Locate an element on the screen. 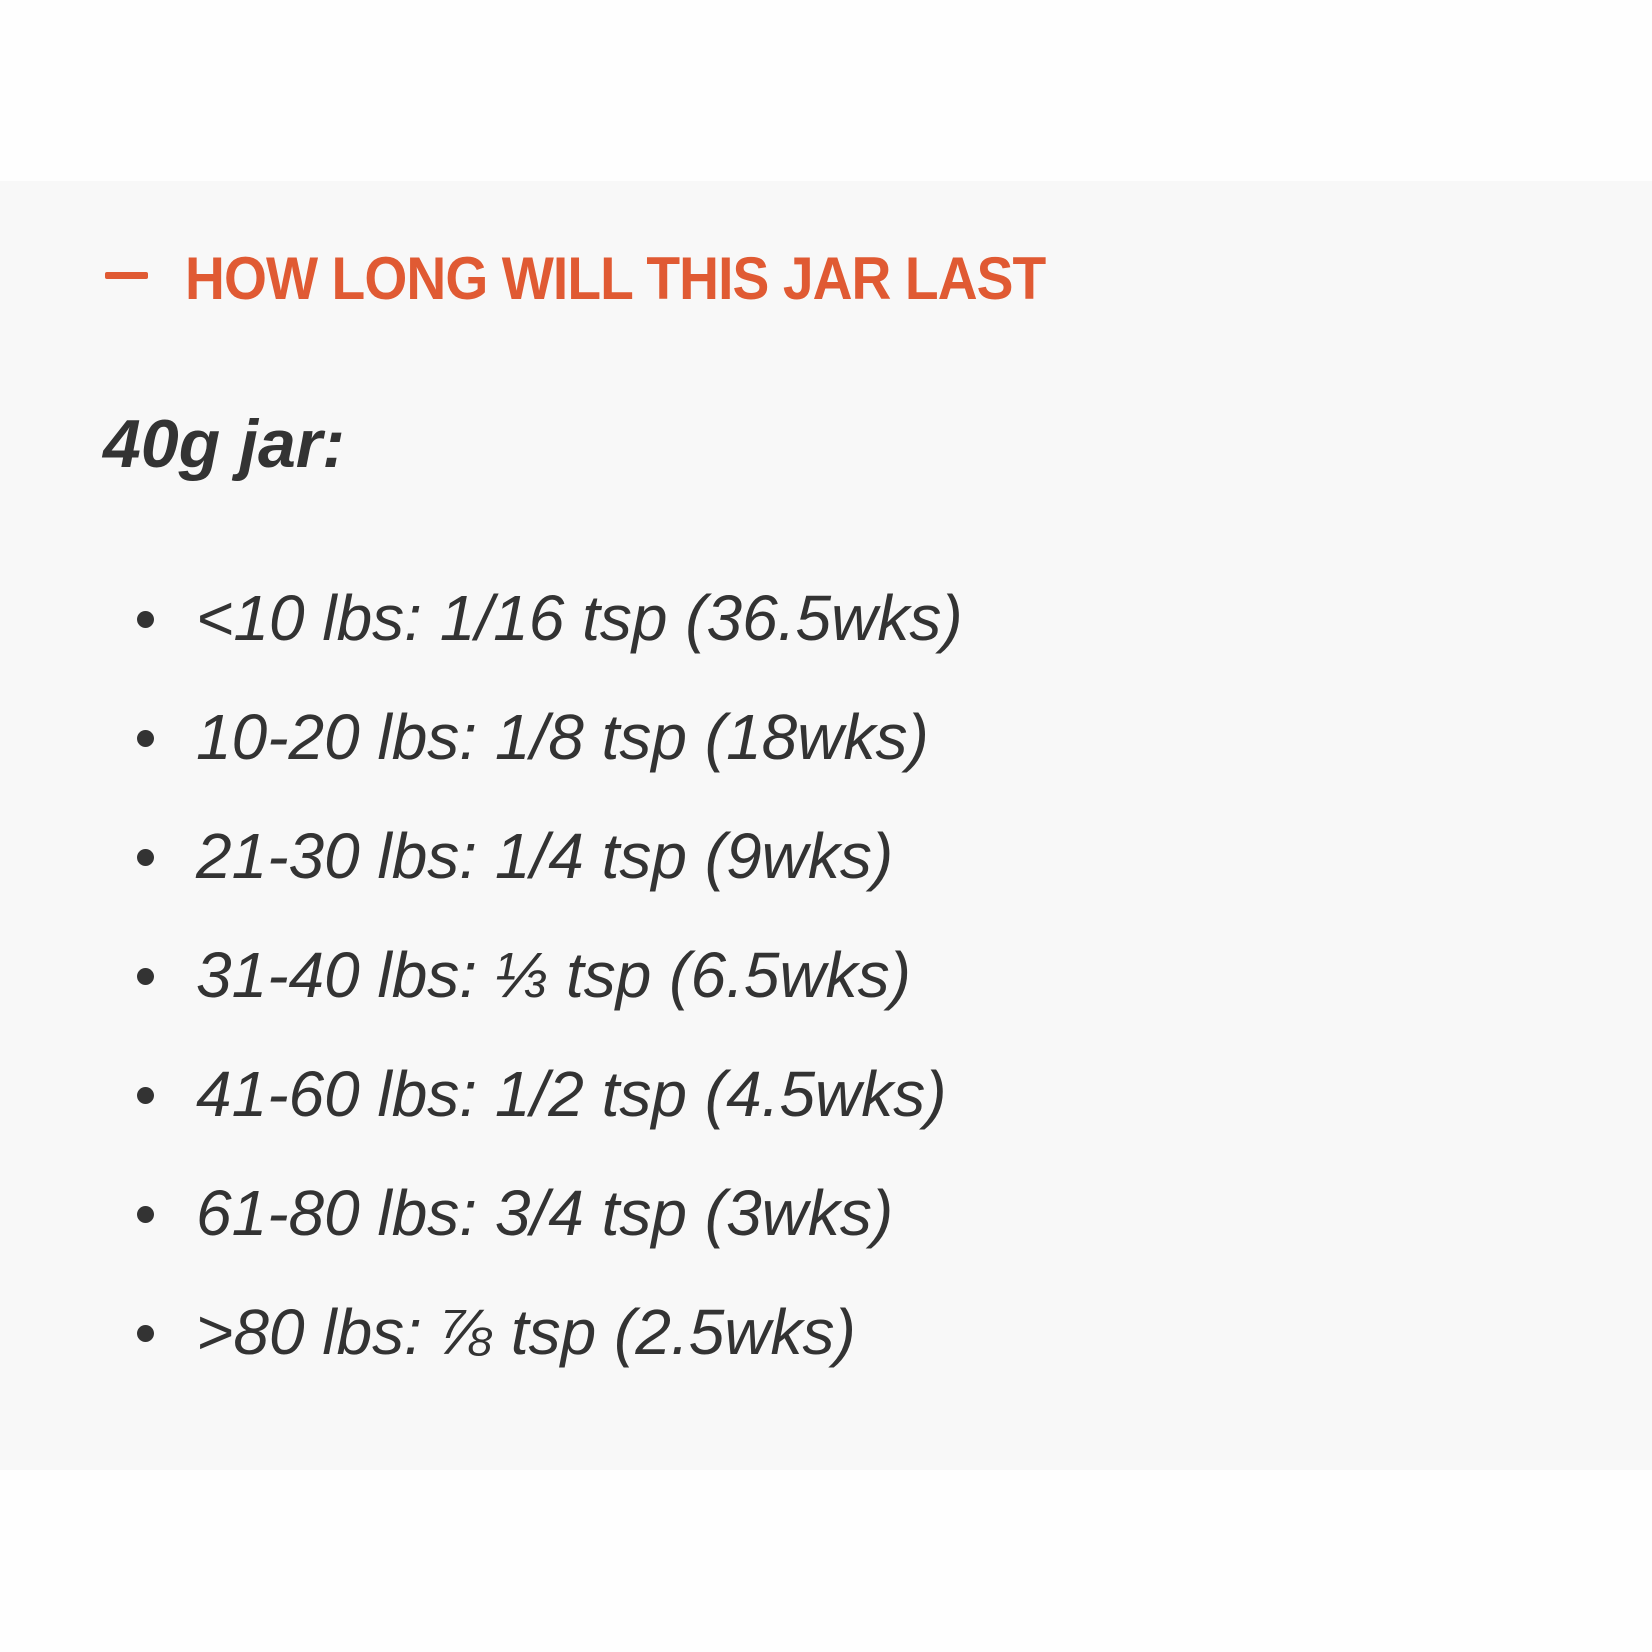  minus-icon is located at coordinates (126, 275).